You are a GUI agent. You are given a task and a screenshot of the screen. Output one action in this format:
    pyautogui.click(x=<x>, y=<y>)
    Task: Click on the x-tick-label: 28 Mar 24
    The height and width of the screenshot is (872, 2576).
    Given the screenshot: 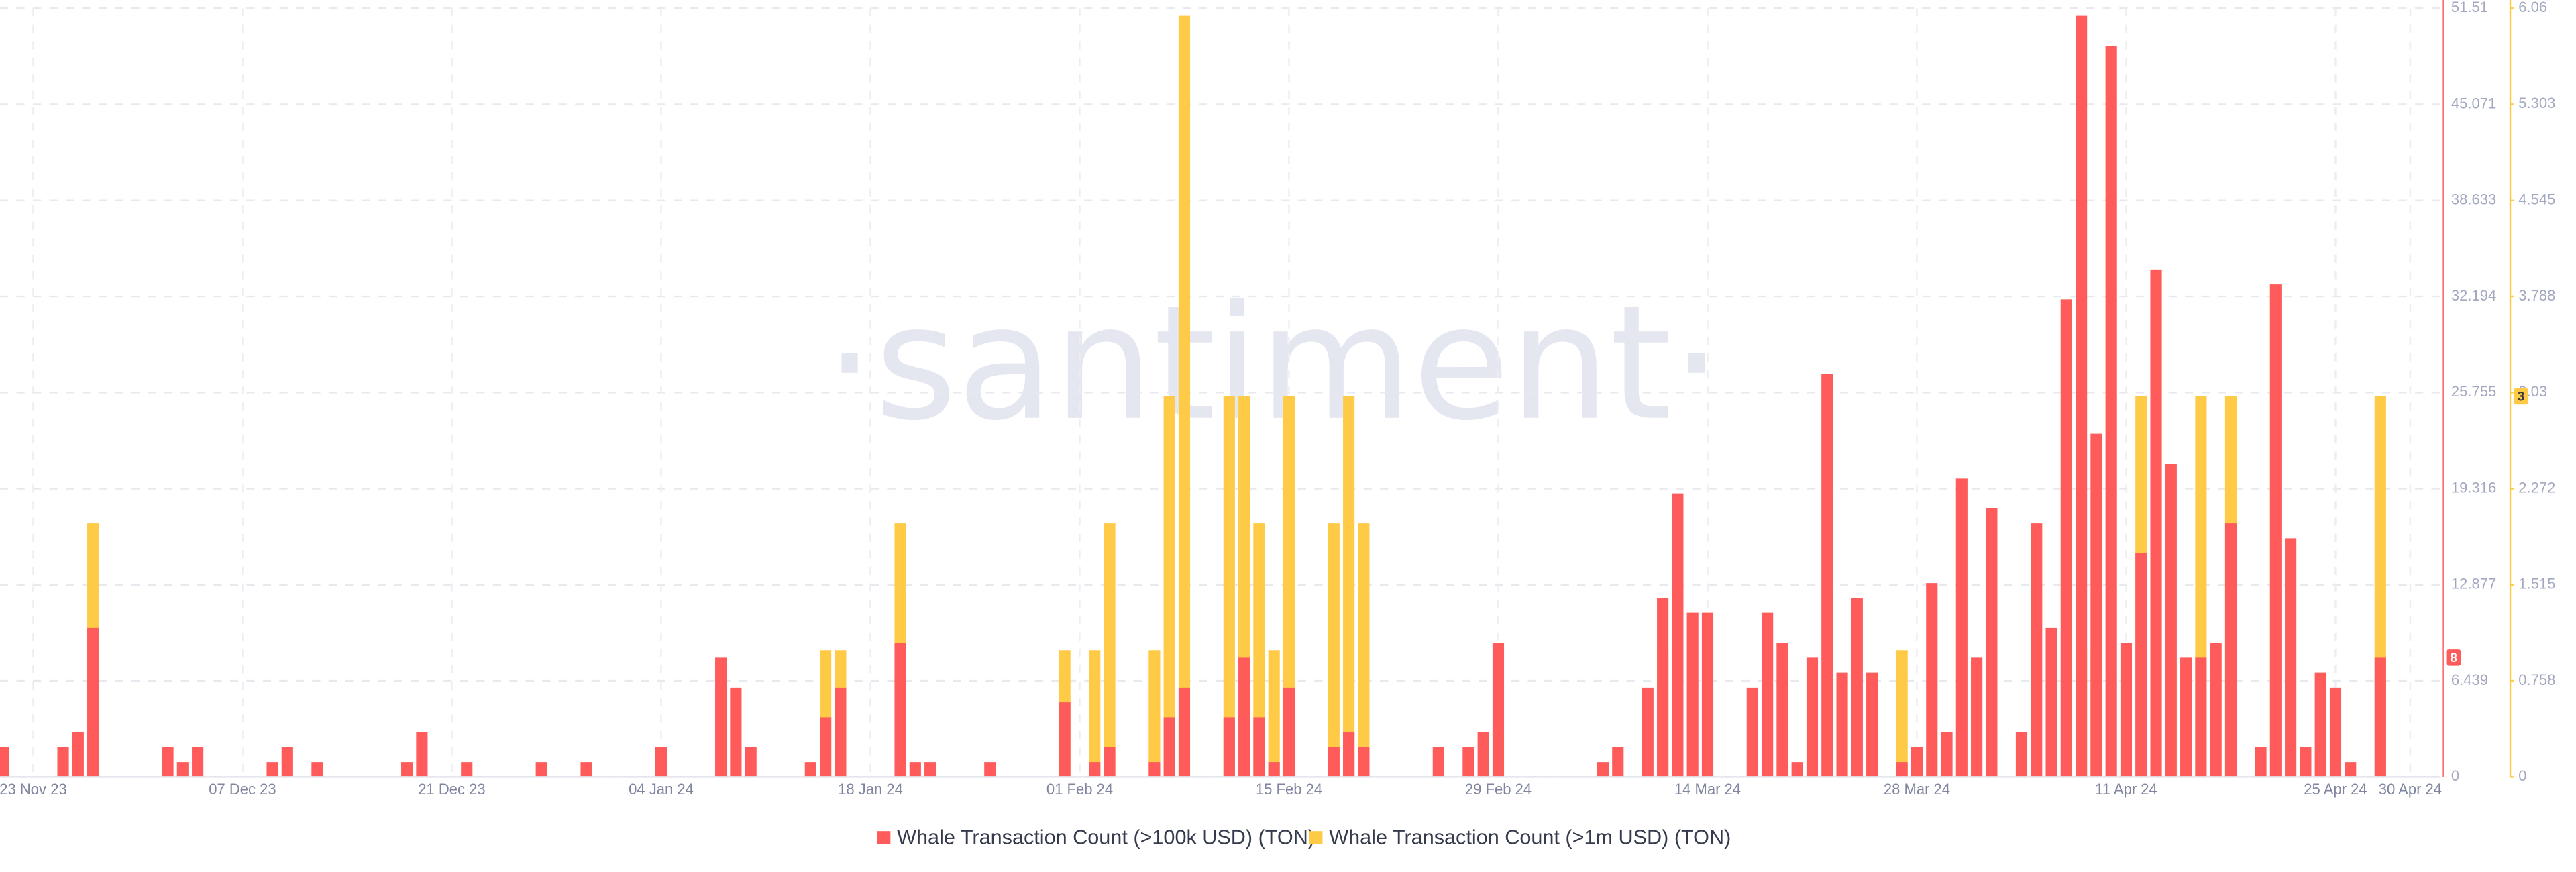 What is the action you would take?
    pyautogui.click(x=1917, y=790)
    